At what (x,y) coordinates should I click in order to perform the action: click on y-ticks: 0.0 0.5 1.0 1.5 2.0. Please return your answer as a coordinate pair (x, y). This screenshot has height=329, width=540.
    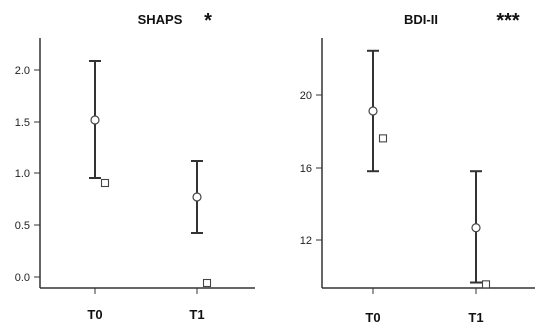
    Looking at the image, I should click on (27, 174).